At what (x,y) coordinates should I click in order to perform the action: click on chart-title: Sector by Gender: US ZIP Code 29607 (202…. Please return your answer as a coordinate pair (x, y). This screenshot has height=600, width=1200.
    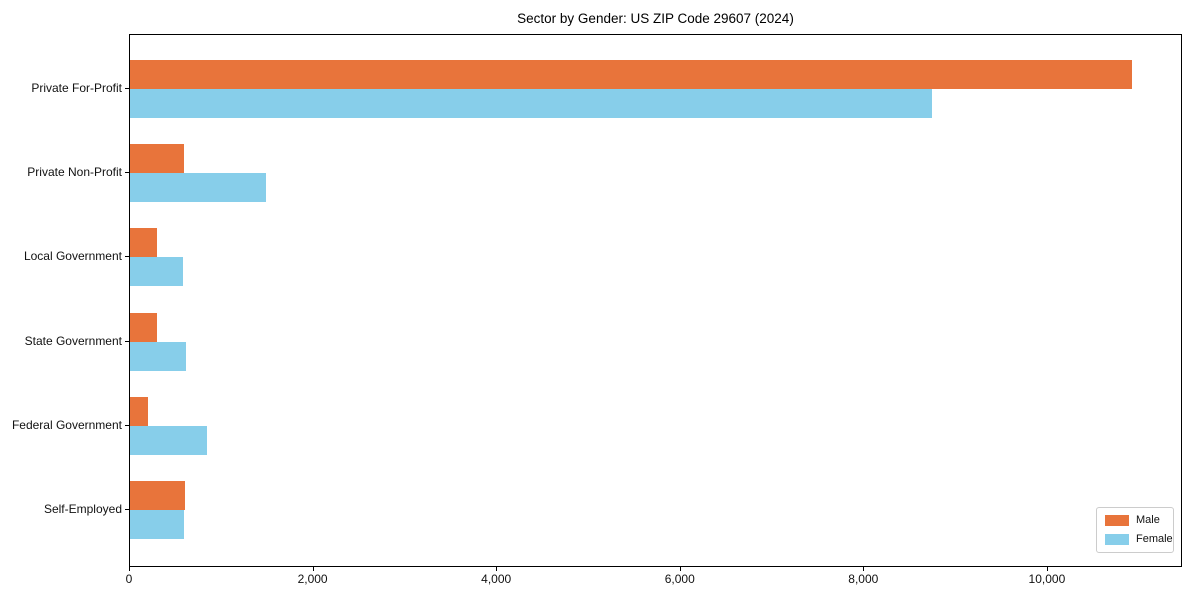
    Looking at the image, I should click on (655, 18).